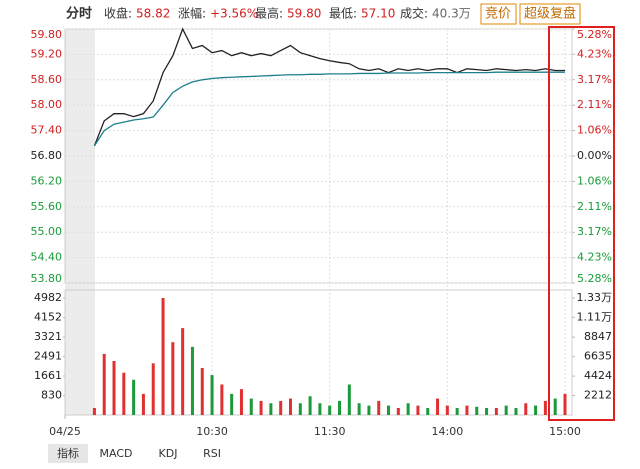 This screenshot has height=469, width=640. I want to click on y-tick-label: 3321, so click(48, 336).